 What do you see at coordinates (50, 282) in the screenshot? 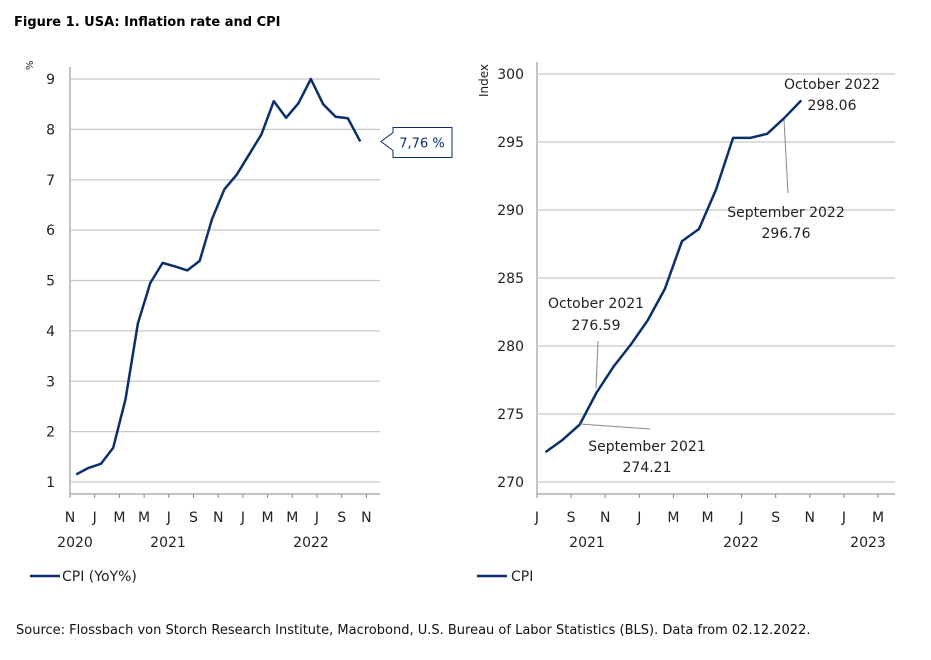
I see `y-tick-label: 5` at bounding box center [50, 282].